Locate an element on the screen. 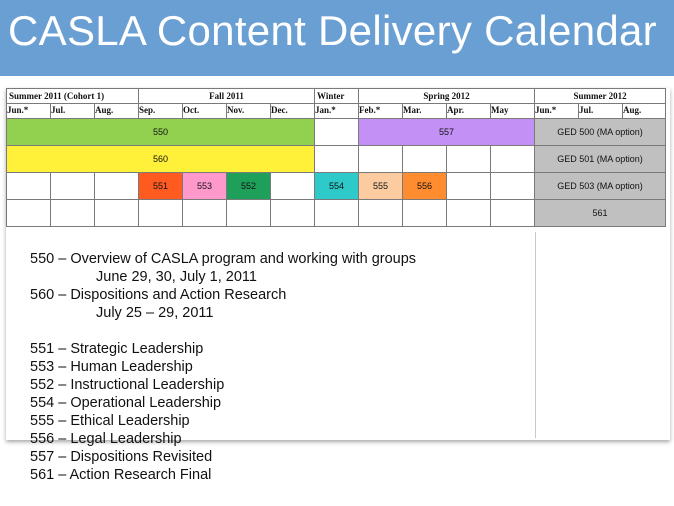  course-561-bar: 561 is located at coordinates (600, 213).